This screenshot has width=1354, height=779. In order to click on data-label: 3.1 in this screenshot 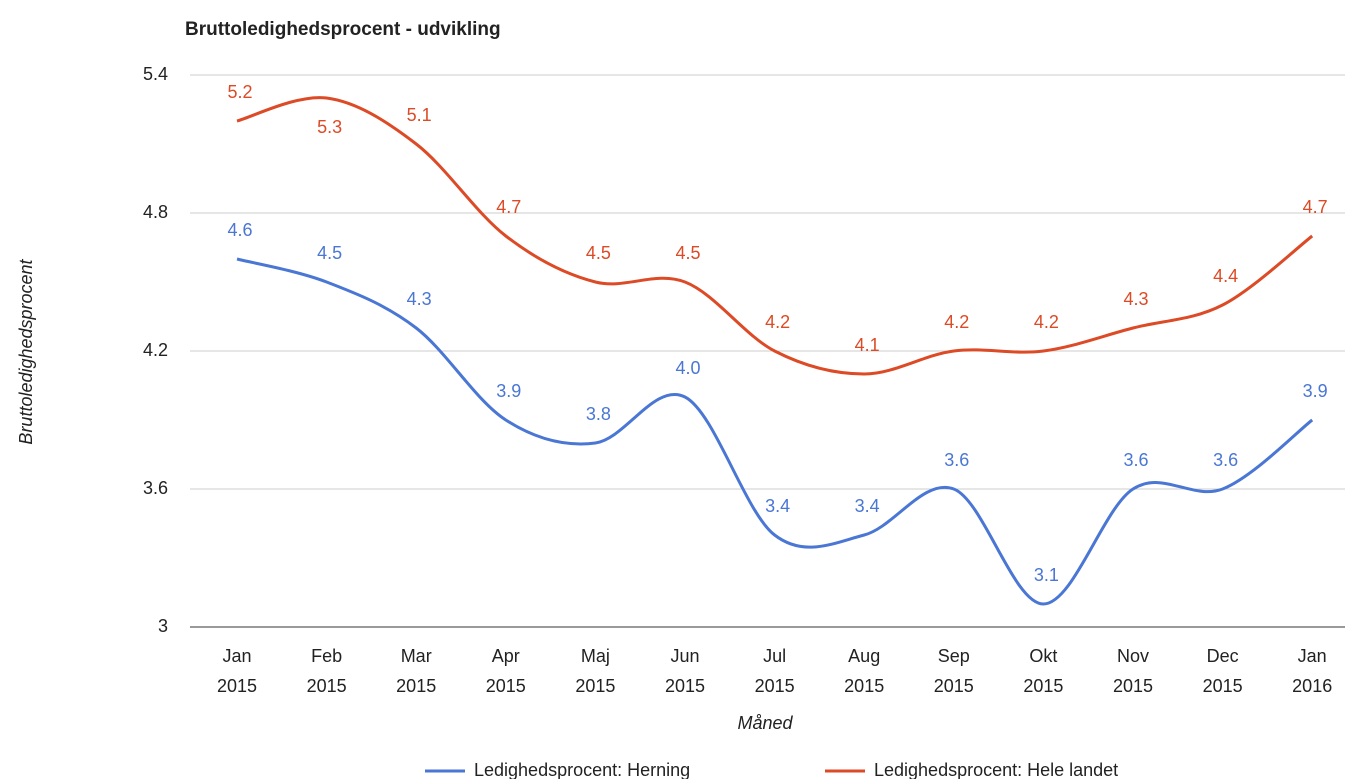, I will do `click(1046, 575)`.